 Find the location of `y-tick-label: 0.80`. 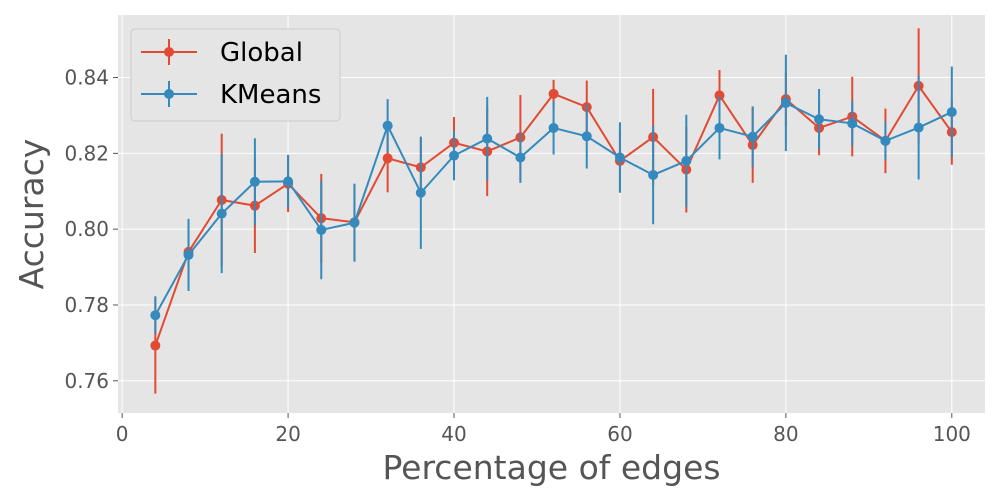

y-tick-label: 0.80 is located at coordinates (86, 229).